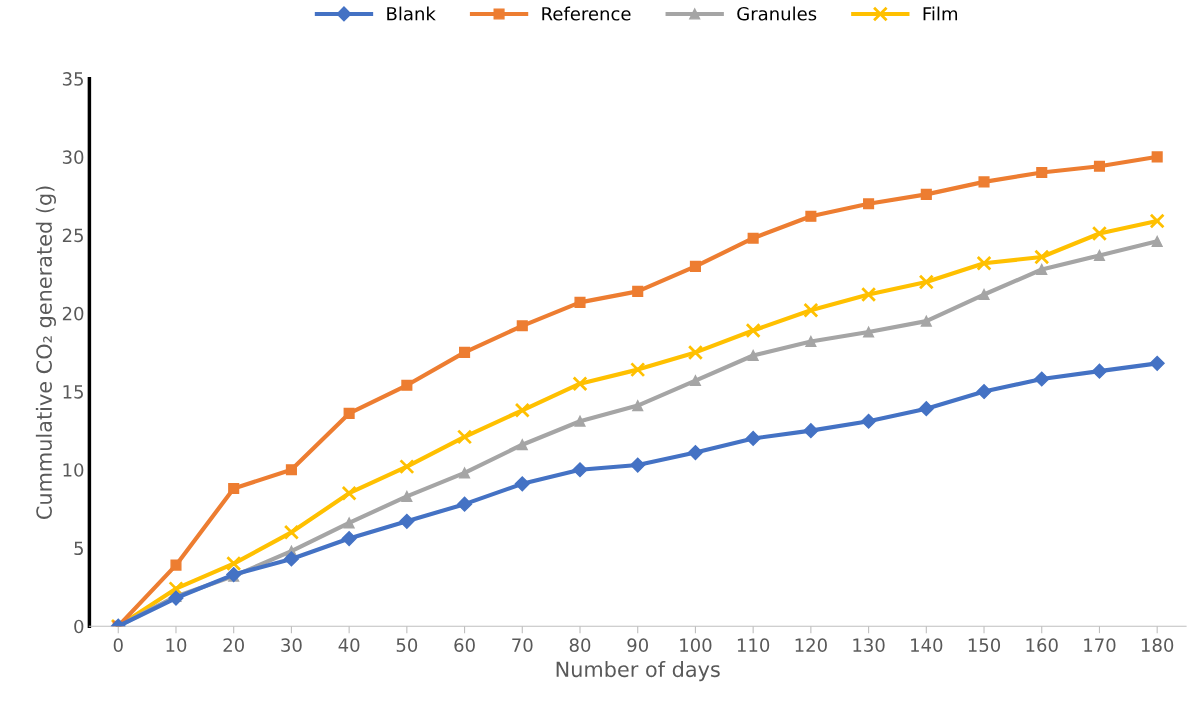  What do you see at coordinates (79, 626) in the screenshot?
I see `y-tick-label: 0` at bounding box center [79, 626].